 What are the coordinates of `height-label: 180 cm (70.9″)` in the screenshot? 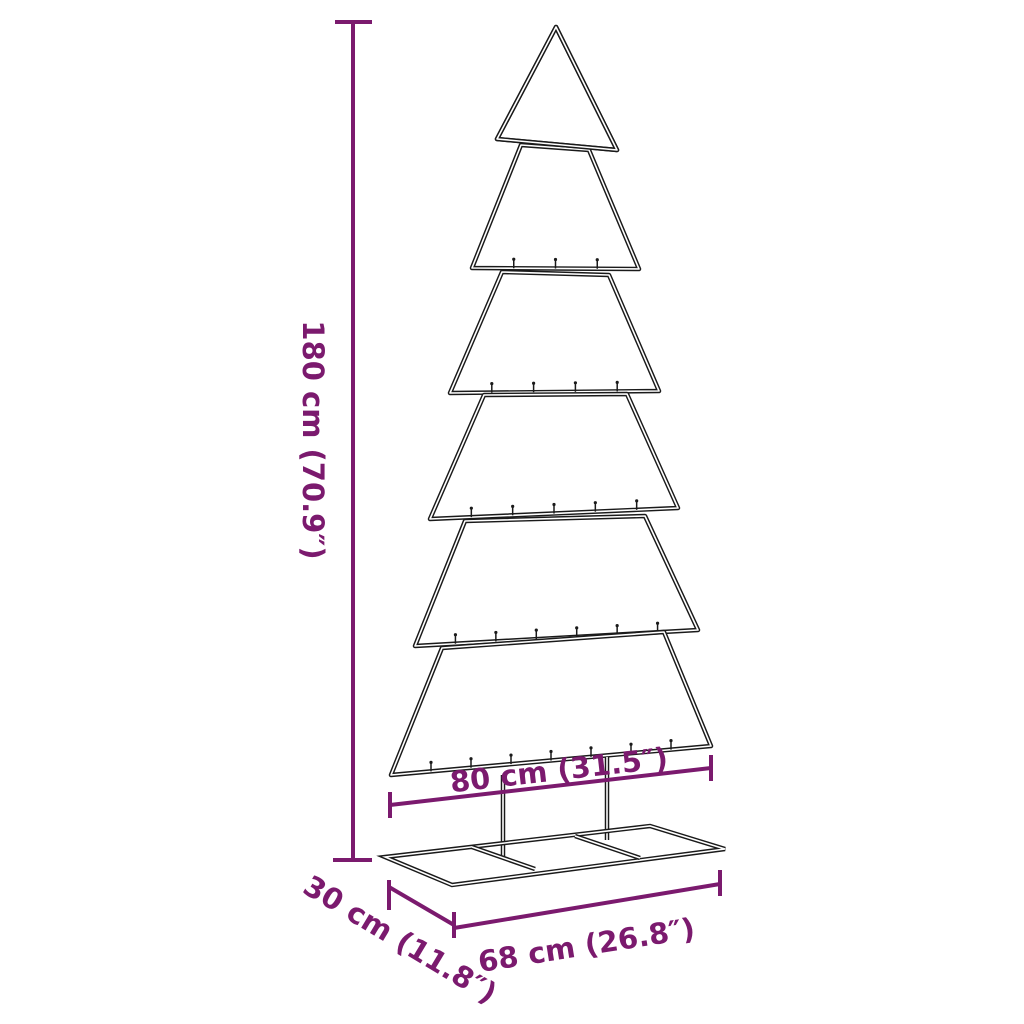 It's located at (313, 439).